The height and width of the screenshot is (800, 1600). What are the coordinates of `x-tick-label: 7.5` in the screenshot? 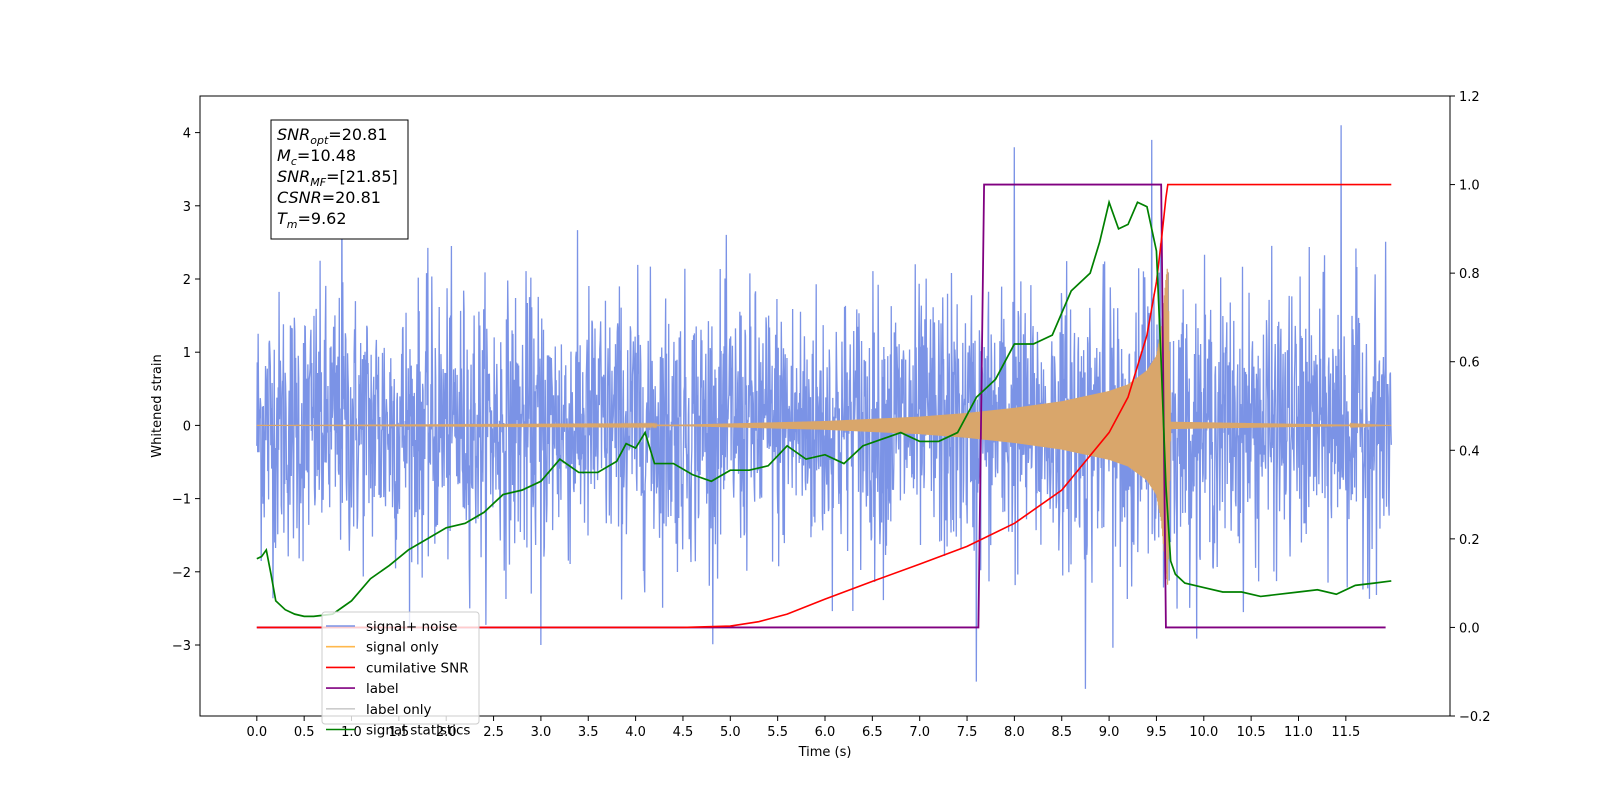 It's located at (967, 732).